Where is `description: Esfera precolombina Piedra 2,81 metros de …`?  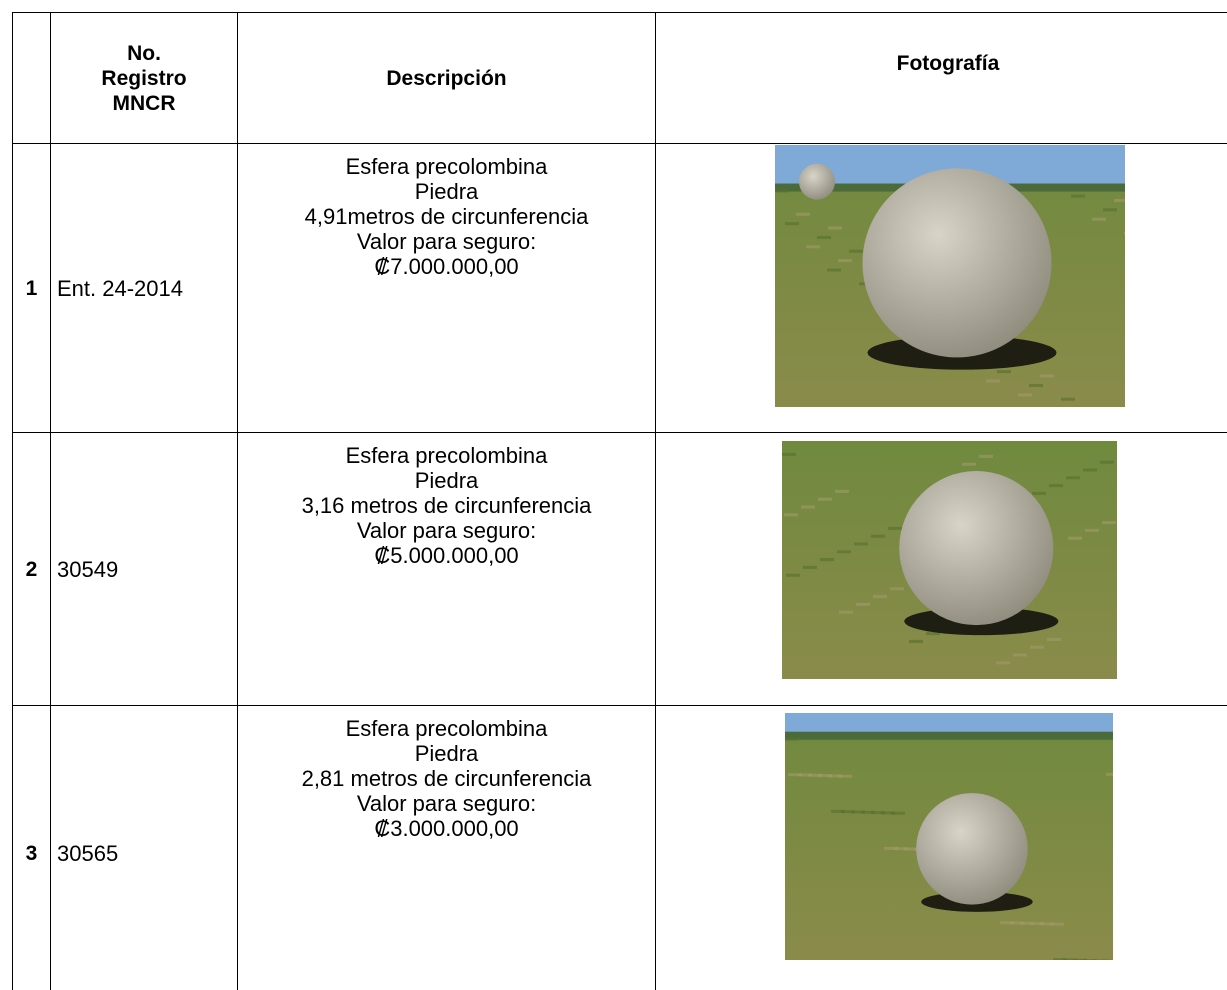
description: Esfera precolombina Piedra 2,81 metros de … is located at coordinates (446, 848).